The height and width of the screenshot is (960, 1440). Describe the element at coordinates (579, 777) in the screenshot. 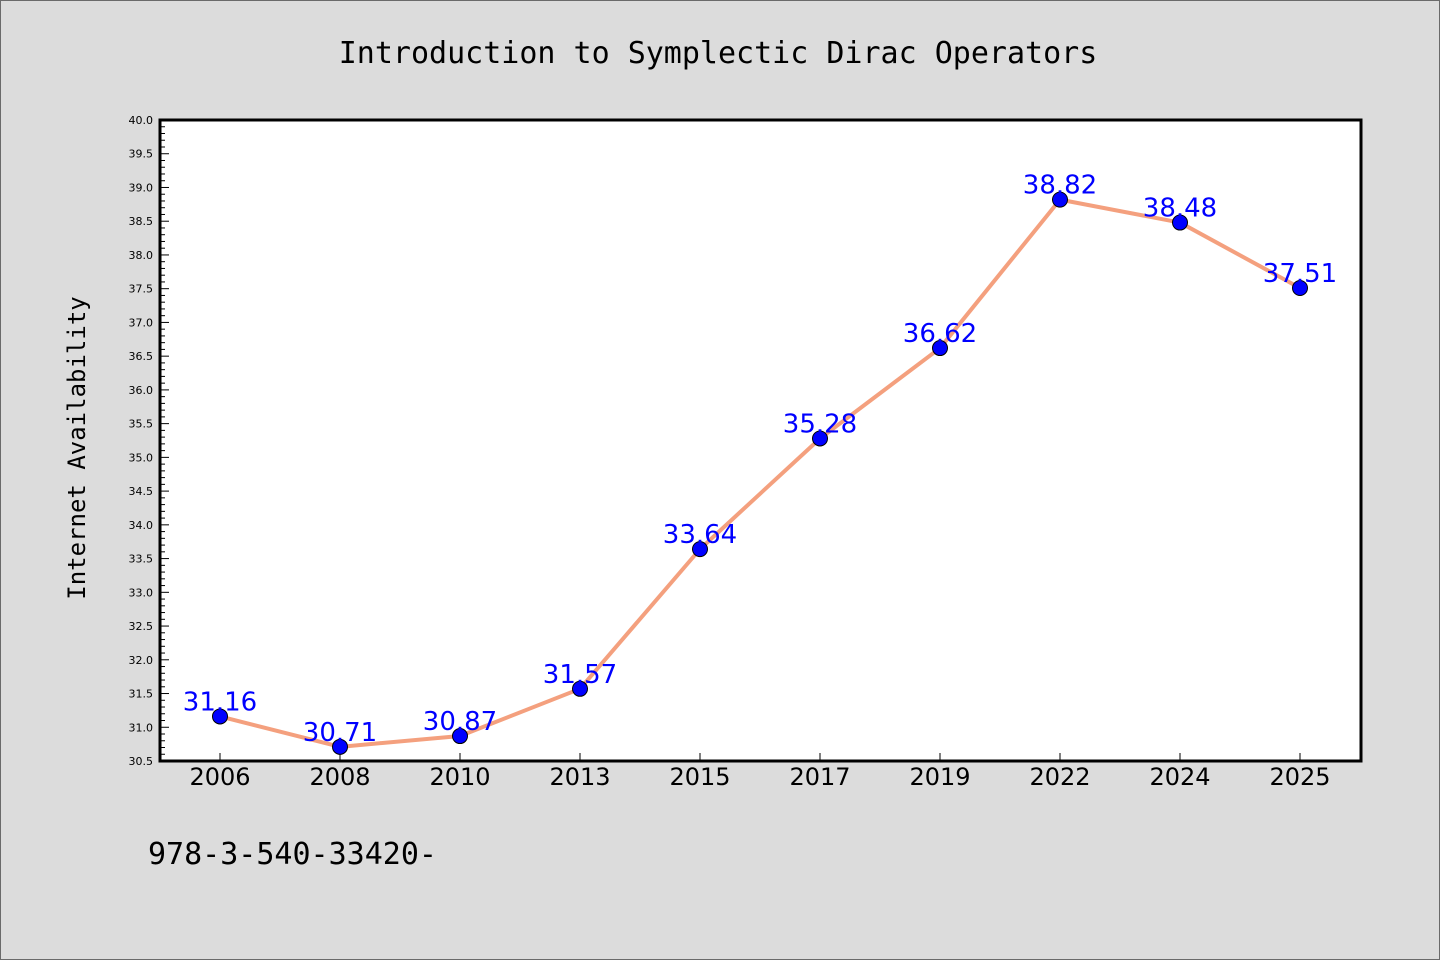

I see `x-tick-label: 2013` at that location.